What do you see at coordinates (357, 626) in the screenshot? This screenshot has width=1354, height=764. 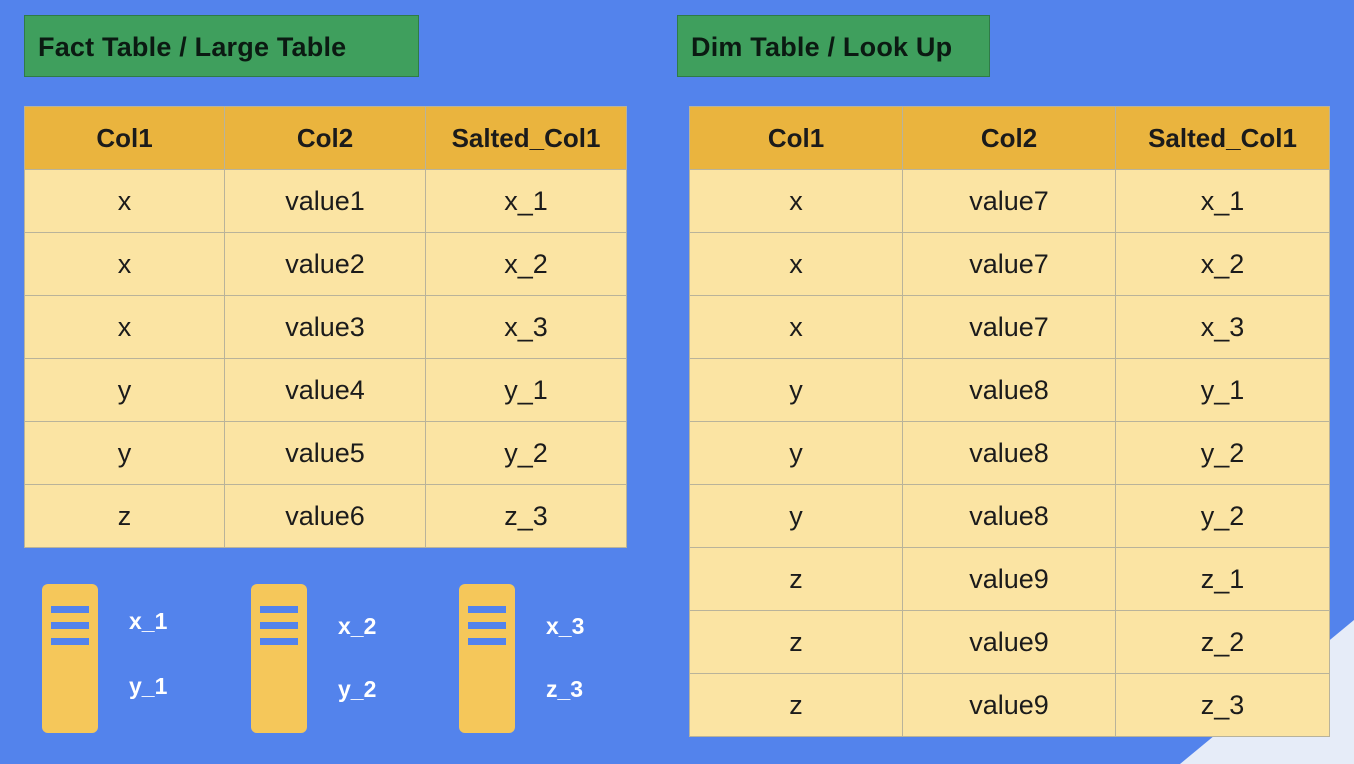 I see `partition-2-key-1: x_2` at bounding box center [357, 626].